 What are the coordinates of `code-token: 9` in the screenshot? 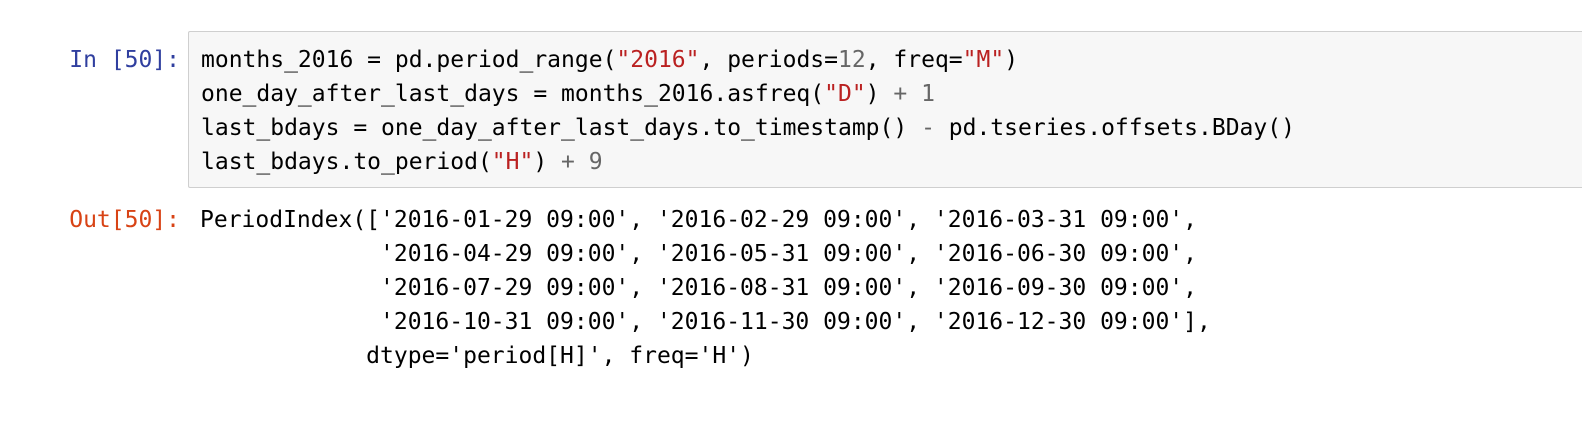 It's located at (595, 162).